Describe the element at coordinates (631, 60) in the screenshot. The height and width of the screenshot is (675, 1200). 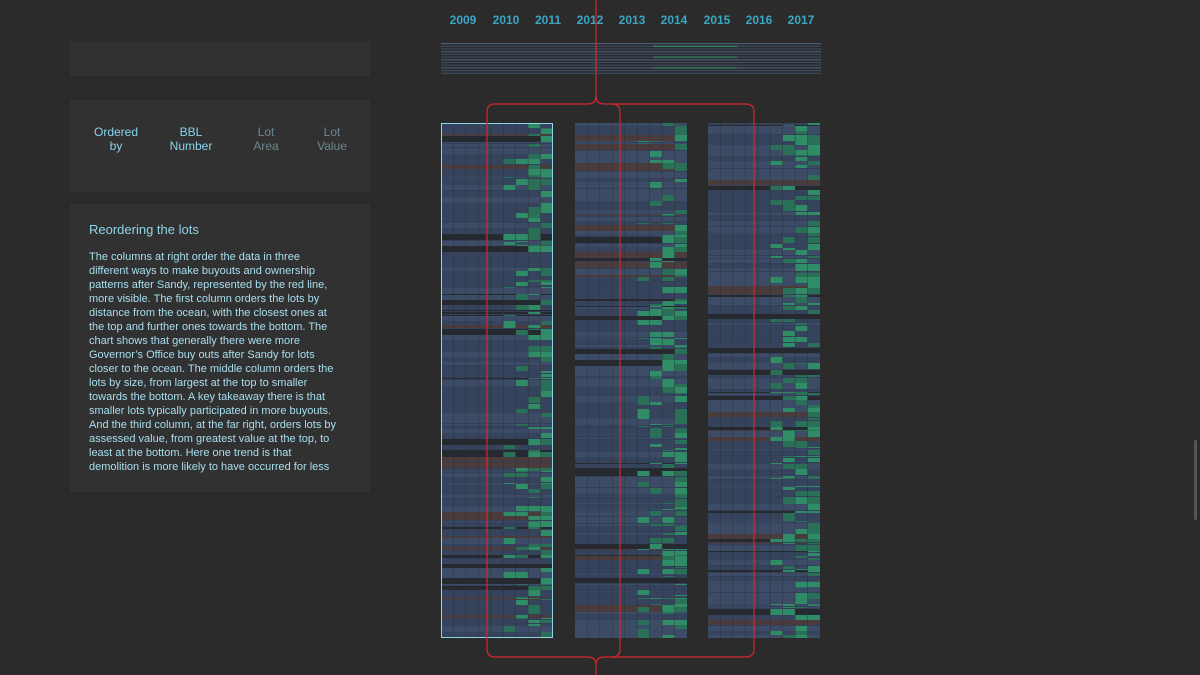
I see `mini-row` at that location.